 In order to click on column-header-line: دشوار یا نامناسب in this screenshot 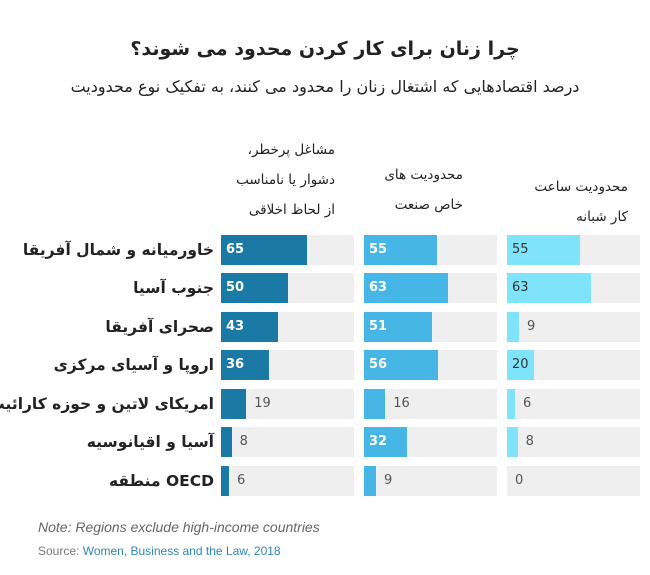, I will do `click(285, 180)`.